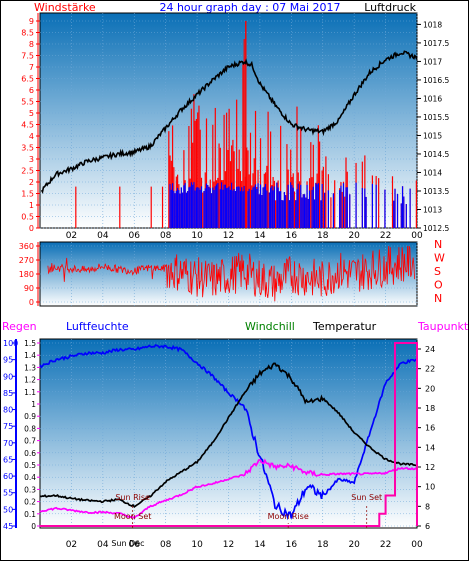  I want to click on pressure-tick-label: 1017.5, so click(436, 43).